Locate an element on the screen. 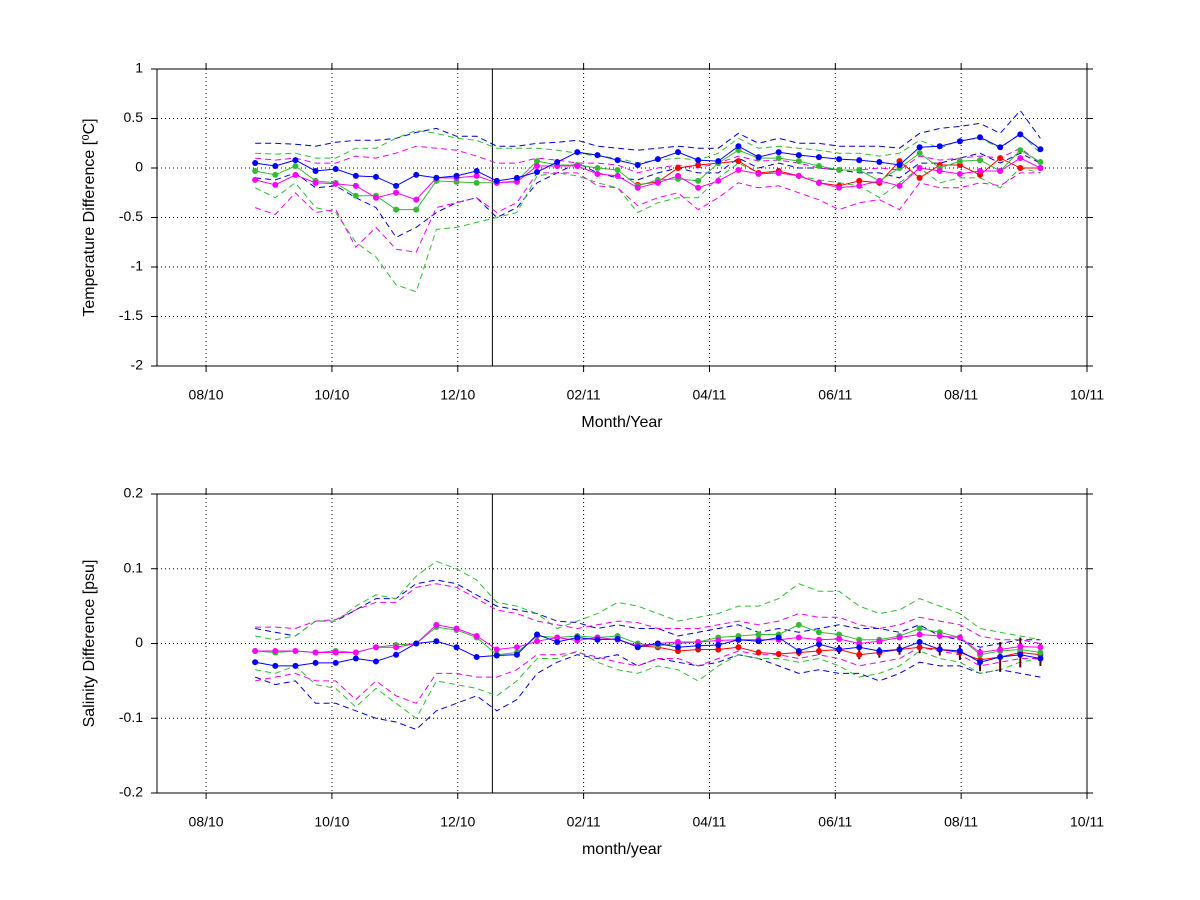 The width and height of the screenshot is (1200, 900). x-tick-label: 08/10 is located at coordinates (206, 822).